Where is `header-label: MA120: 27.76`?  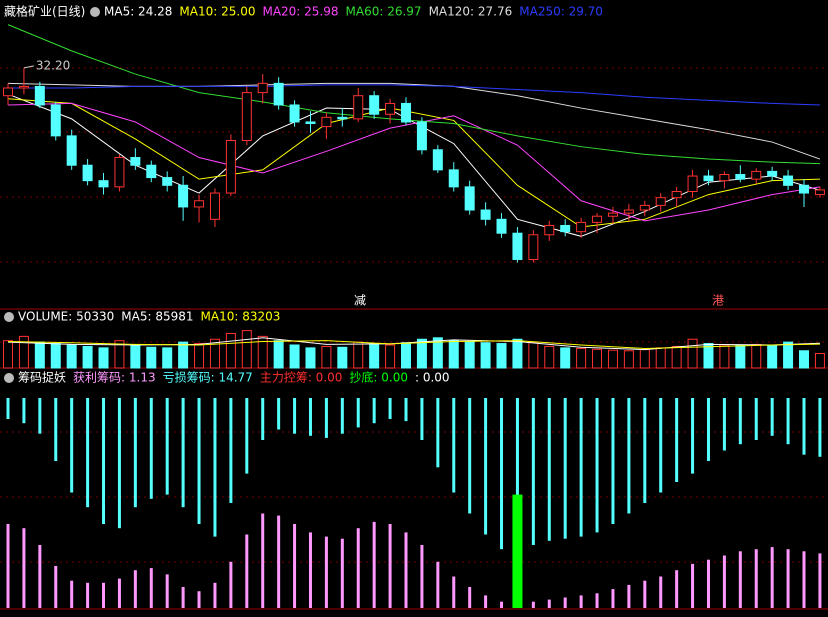
header-label: MA120: 27.76 is located at coordinates (471, 12).